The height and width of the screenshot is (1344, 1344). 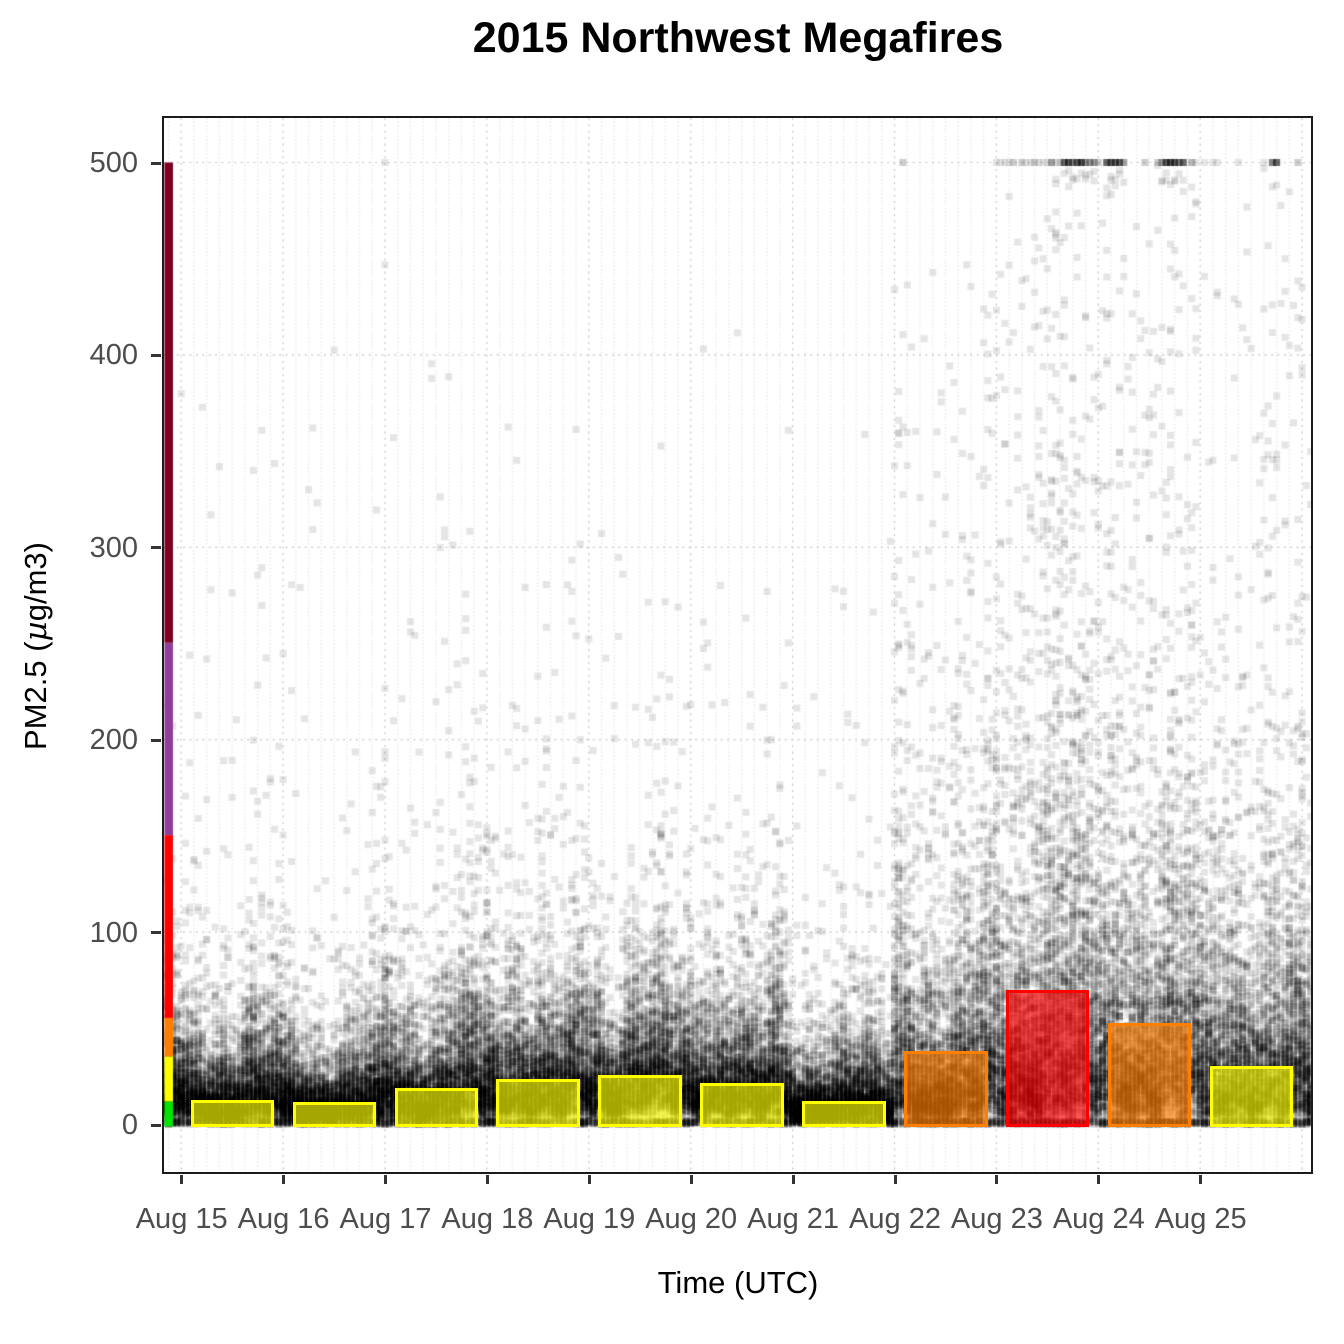 What do you see at coordinates (283, 1219) in the screenshot?
I see `x-tick-label-aug-16: Aug 16` at bounding box center [283, 1219].